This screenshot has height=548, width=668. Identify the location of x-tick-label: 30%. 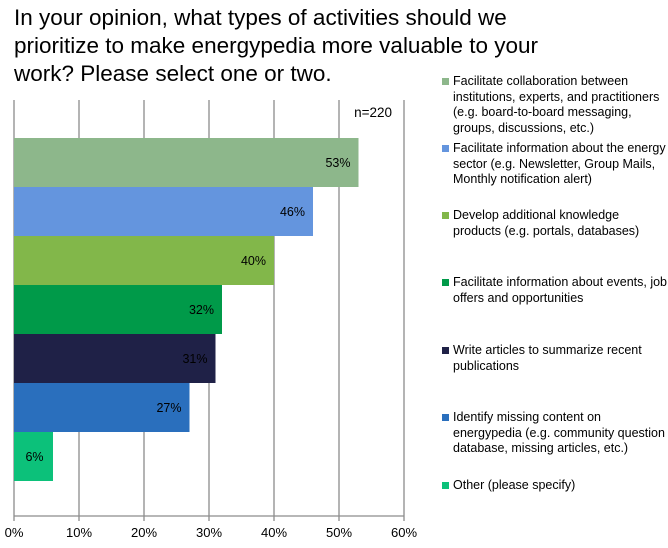
(209, 532).